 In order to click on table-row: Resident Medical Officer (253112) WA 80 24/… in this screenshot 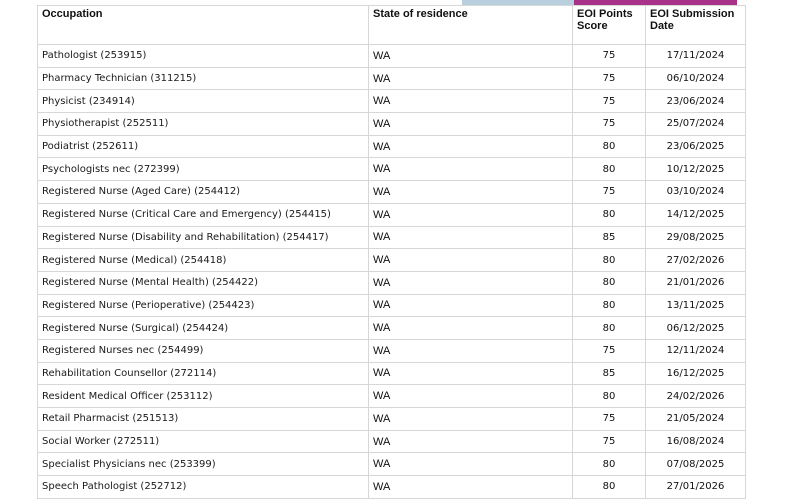, I will do `click(391, 396)`.